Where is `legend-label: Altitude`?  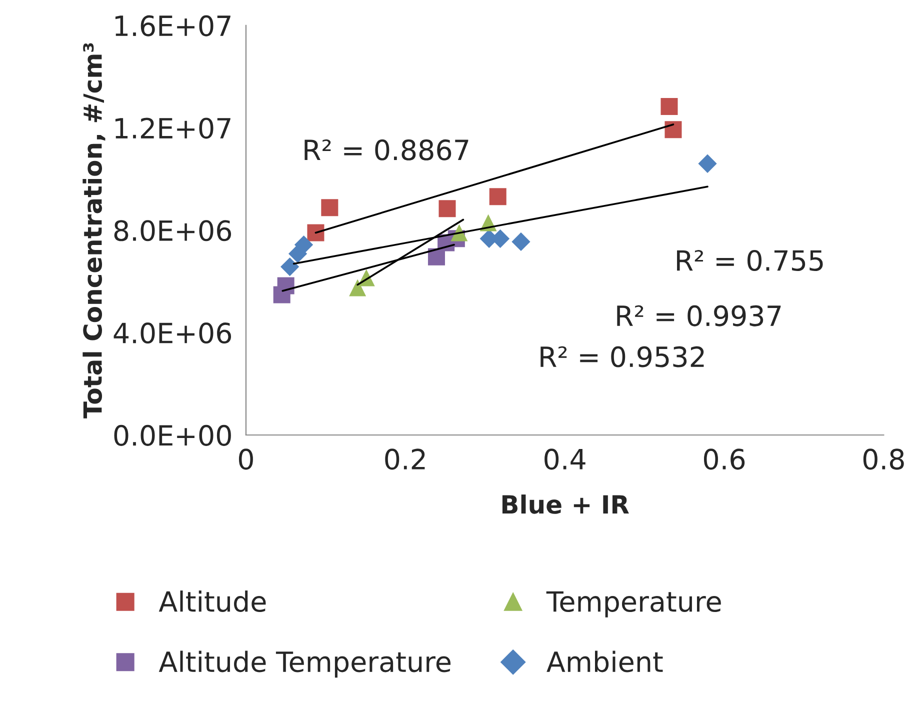 legend-label: Altitude is located at coordinates (212, 601).